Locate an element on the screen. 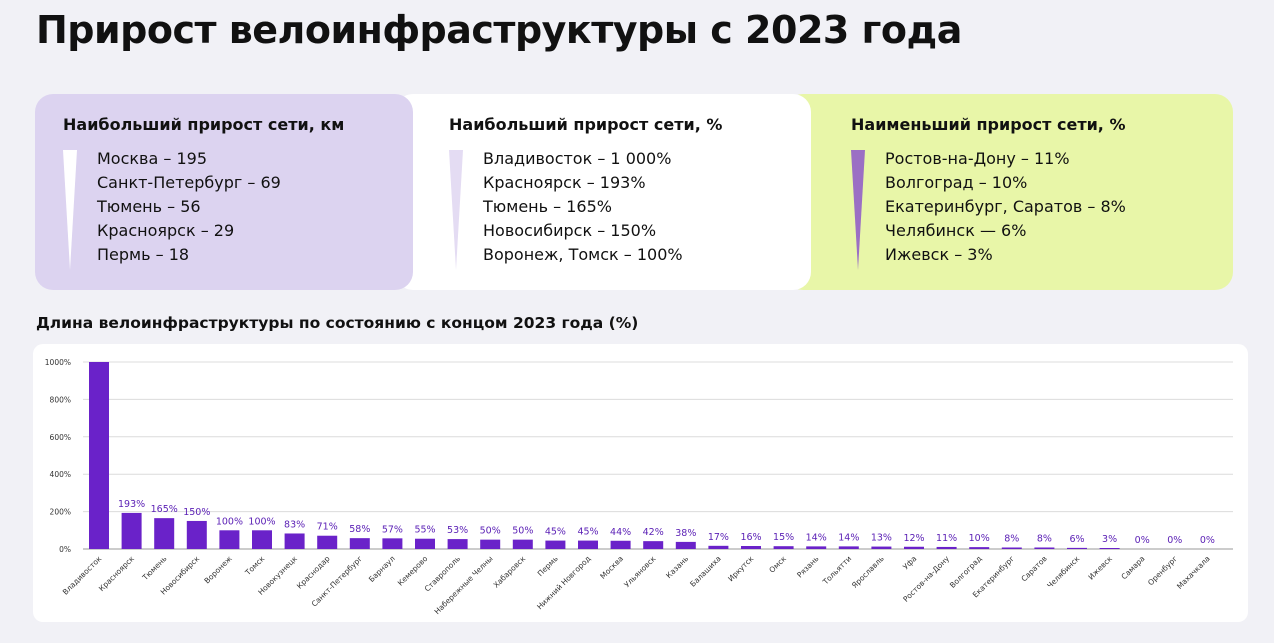 This screenshot has width=1274, height=643. data-label: 165% is located at coordinates (164, 509).